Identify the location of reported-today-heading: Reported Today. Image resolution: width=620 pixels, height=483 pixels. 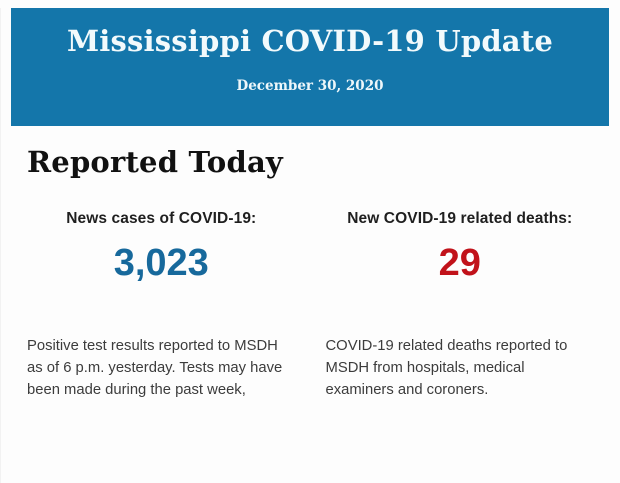
(155, 162).